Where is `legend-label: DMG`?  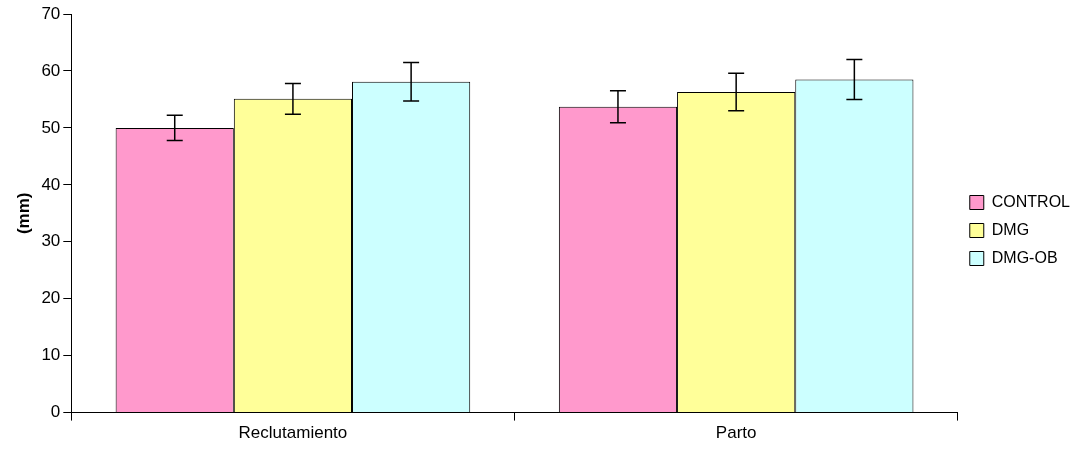
legend-label: DMG is located at coordinates (1010, 229).